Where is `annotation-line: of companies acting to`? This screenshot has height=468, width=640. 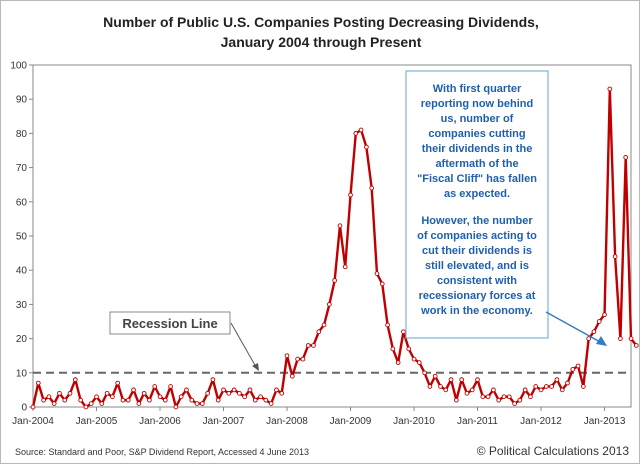
annotation-line: of companies acting to is located at coordinates (477, 236).